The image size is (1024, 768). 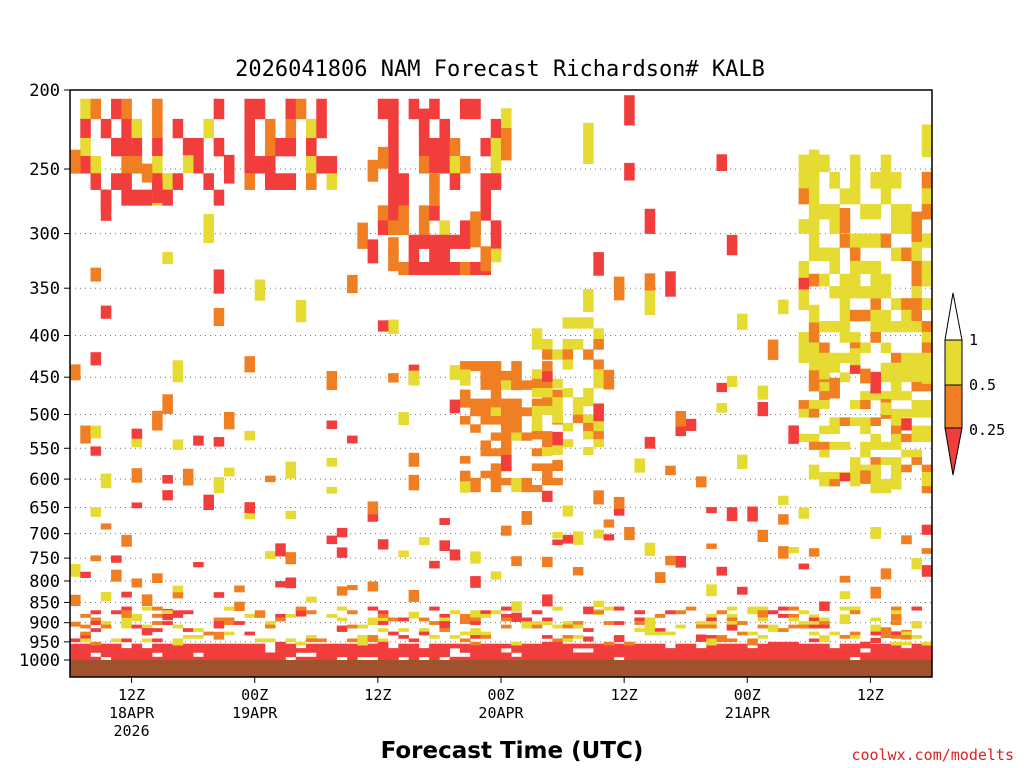 I want to click on y-tick-label: 650, so click(x=44, y=508).